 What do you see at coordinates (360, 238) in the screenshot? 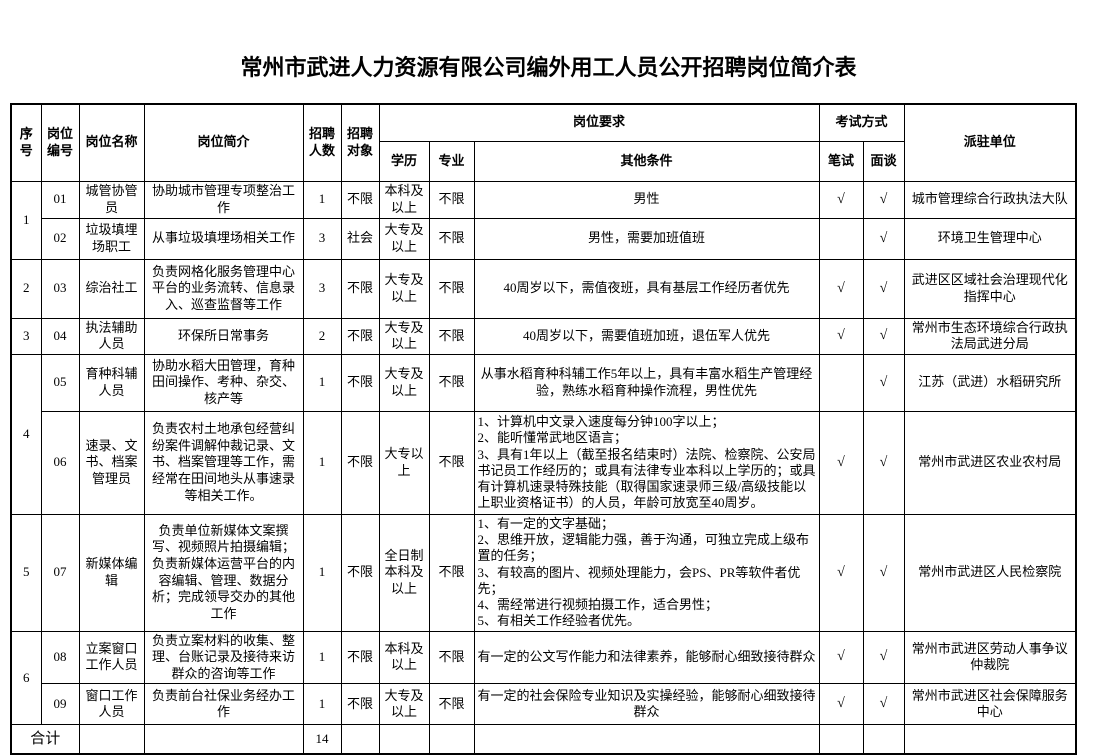
I see `target-cell: 社会` at bounding box center [360, 238].